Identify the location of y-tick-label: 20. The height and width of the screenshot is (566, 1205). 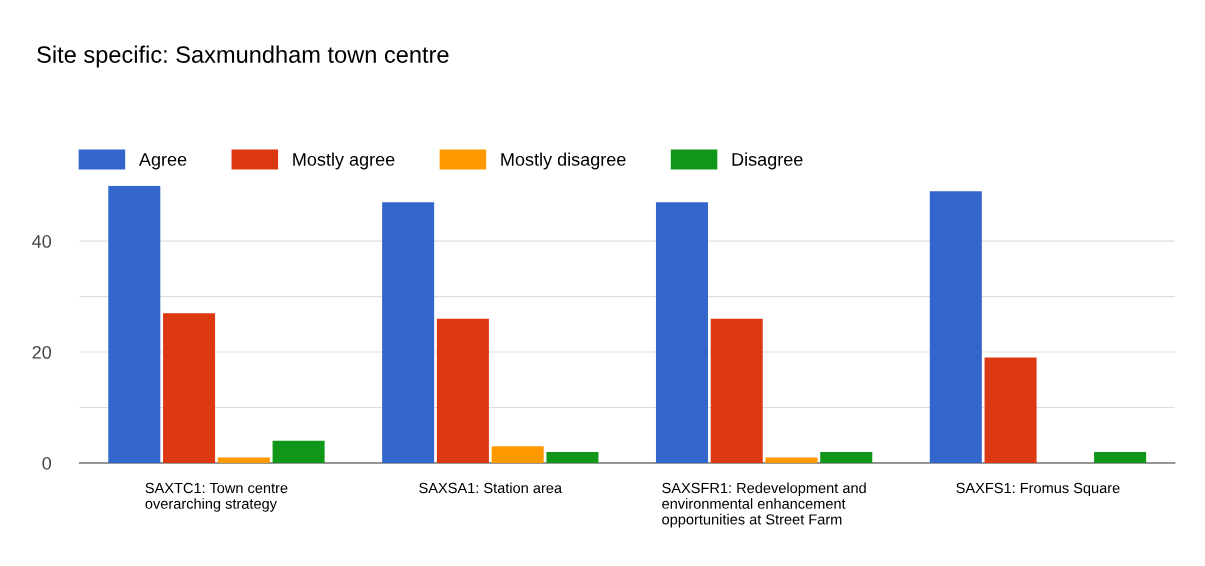
(42, 352).